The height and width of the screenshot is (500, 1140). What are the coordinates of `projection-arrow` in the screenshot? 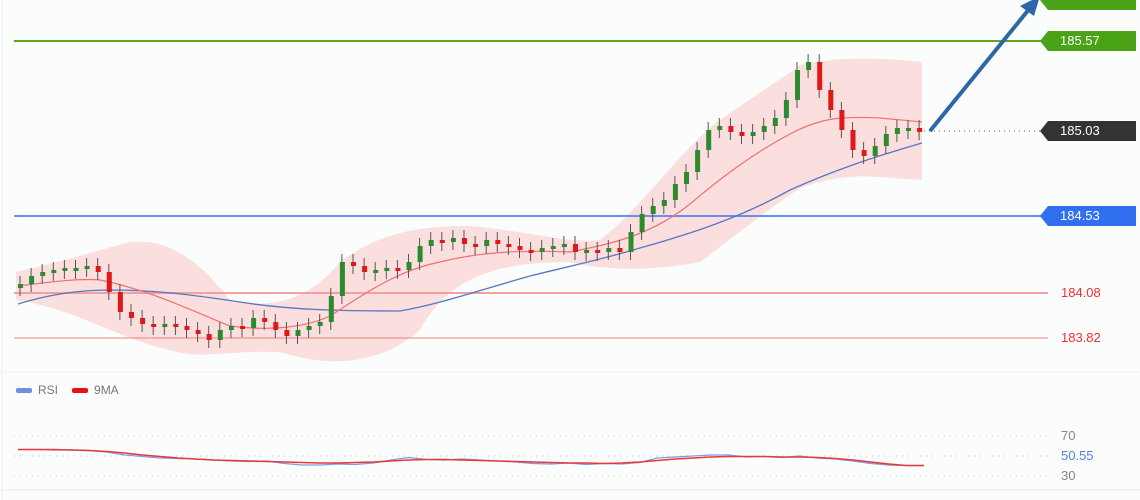 It's located at (980, 69).